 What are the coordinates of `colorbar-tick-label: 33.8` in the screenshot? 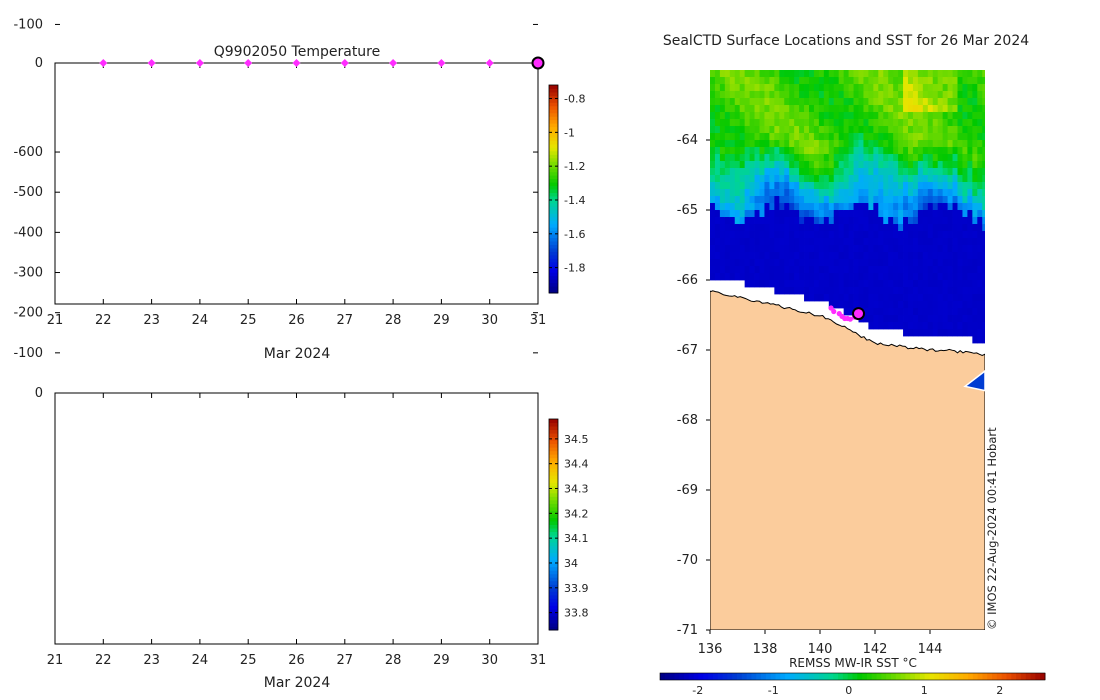 It's located at (576, 613).